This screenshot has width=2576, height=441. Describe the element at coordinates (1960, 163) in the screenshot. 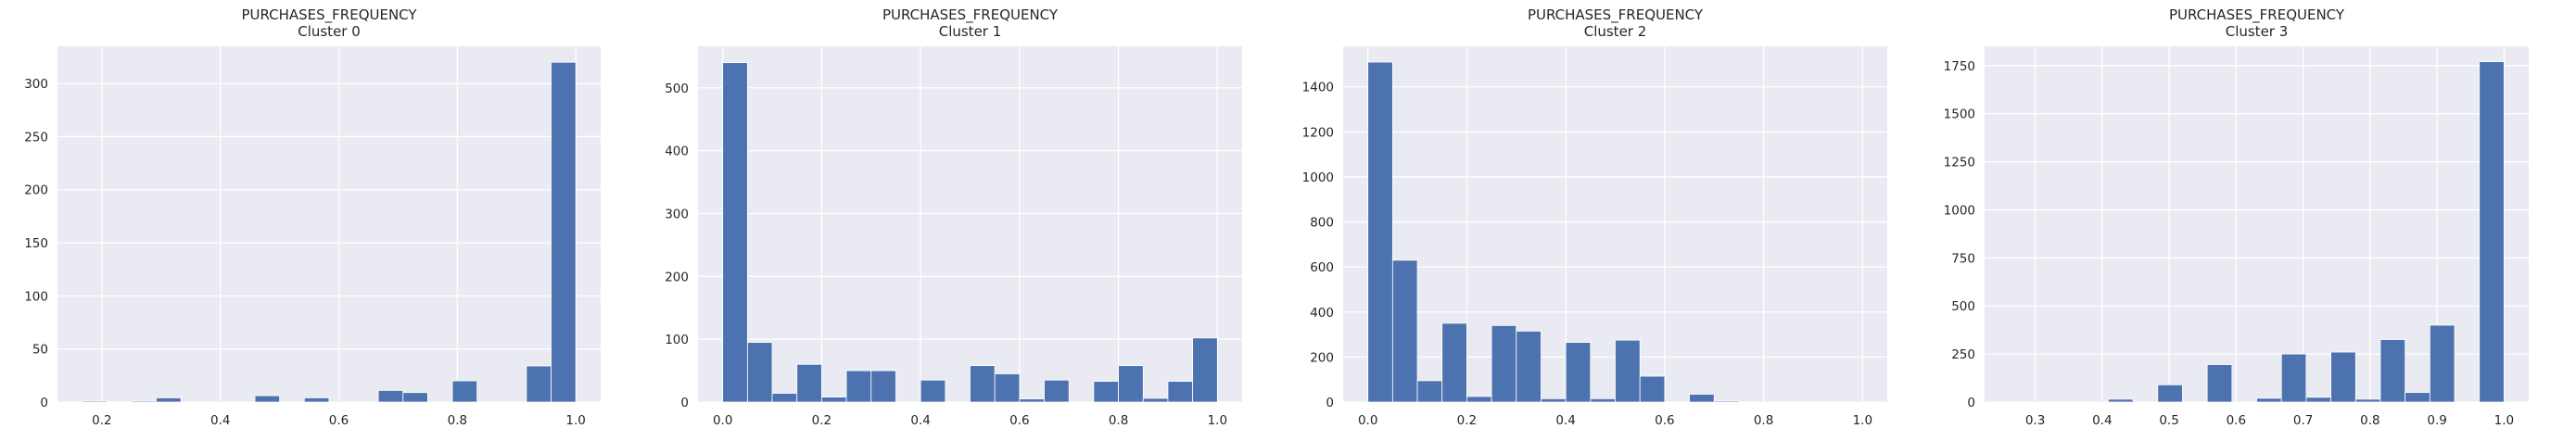

I see `y-tick-label: 1250` at that location.